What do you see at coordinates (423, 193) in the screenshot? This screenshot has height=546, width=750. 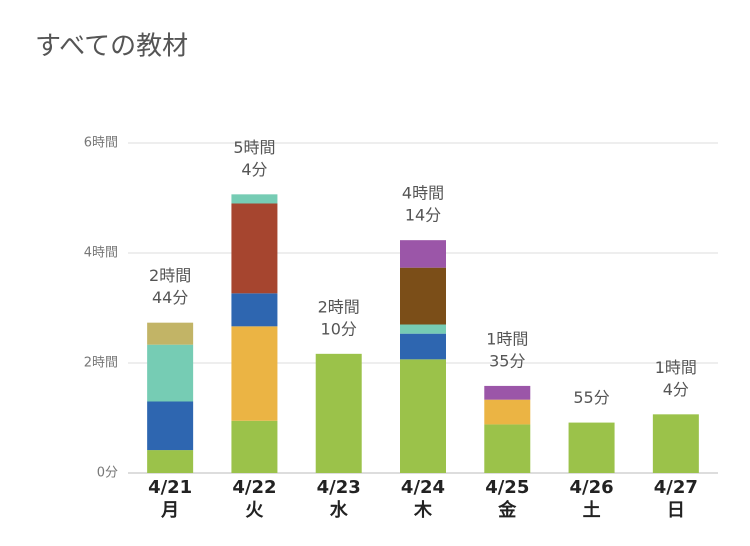 I see `total-label: 4時間` at bounding box center [423, 193].